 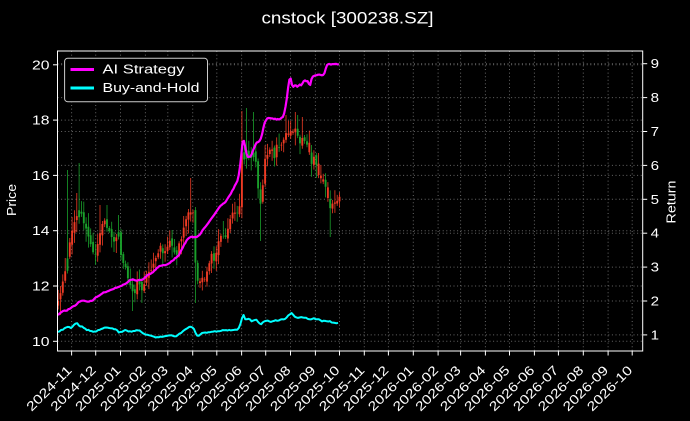 What do you see at coordinates (41, 230) in the screenshot?
I see `svg-text: 14` at bounding box center [41, 230].